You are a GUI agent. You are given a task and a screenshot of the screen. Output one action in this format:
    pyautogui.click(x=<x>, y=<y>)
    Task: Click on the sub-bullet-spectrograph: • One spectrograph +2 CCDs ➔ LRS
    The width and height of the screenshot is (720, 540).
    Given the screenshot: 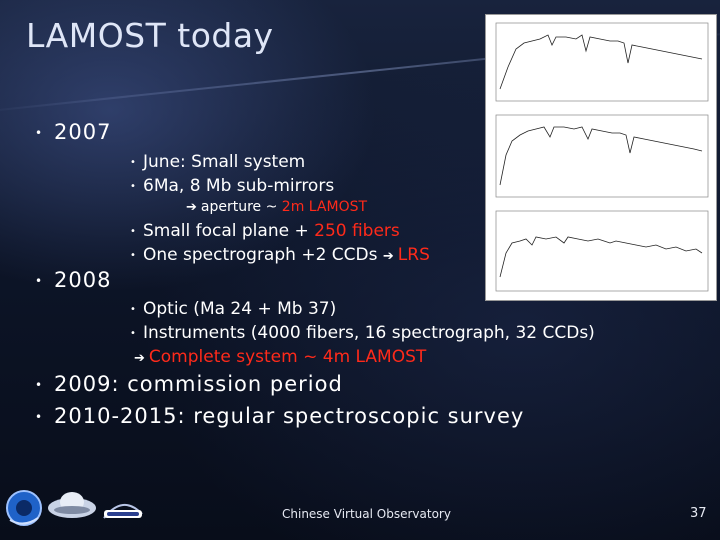 What is the action you would take?
    pyautogui.click(x=279, y=255)
    